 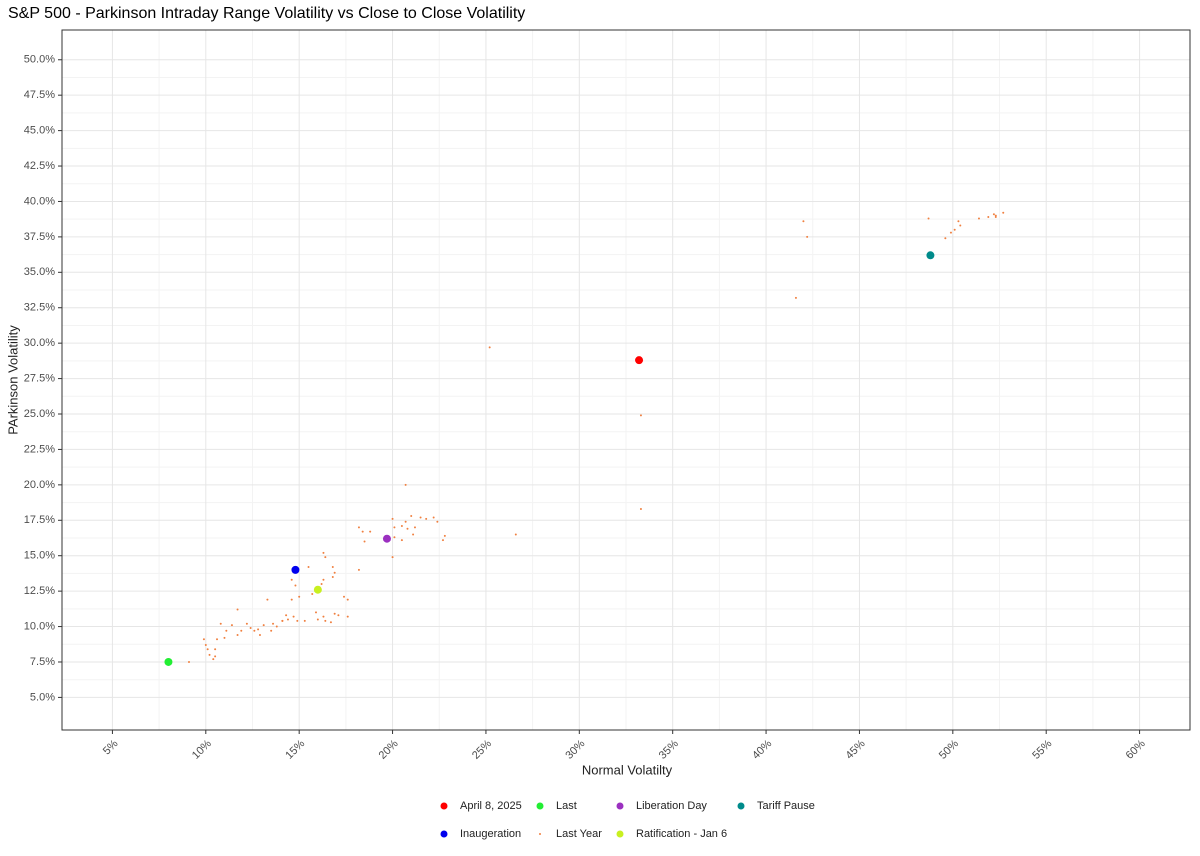 I want to click on y-tick-label: 12.5%, so click(x=39, y=591).